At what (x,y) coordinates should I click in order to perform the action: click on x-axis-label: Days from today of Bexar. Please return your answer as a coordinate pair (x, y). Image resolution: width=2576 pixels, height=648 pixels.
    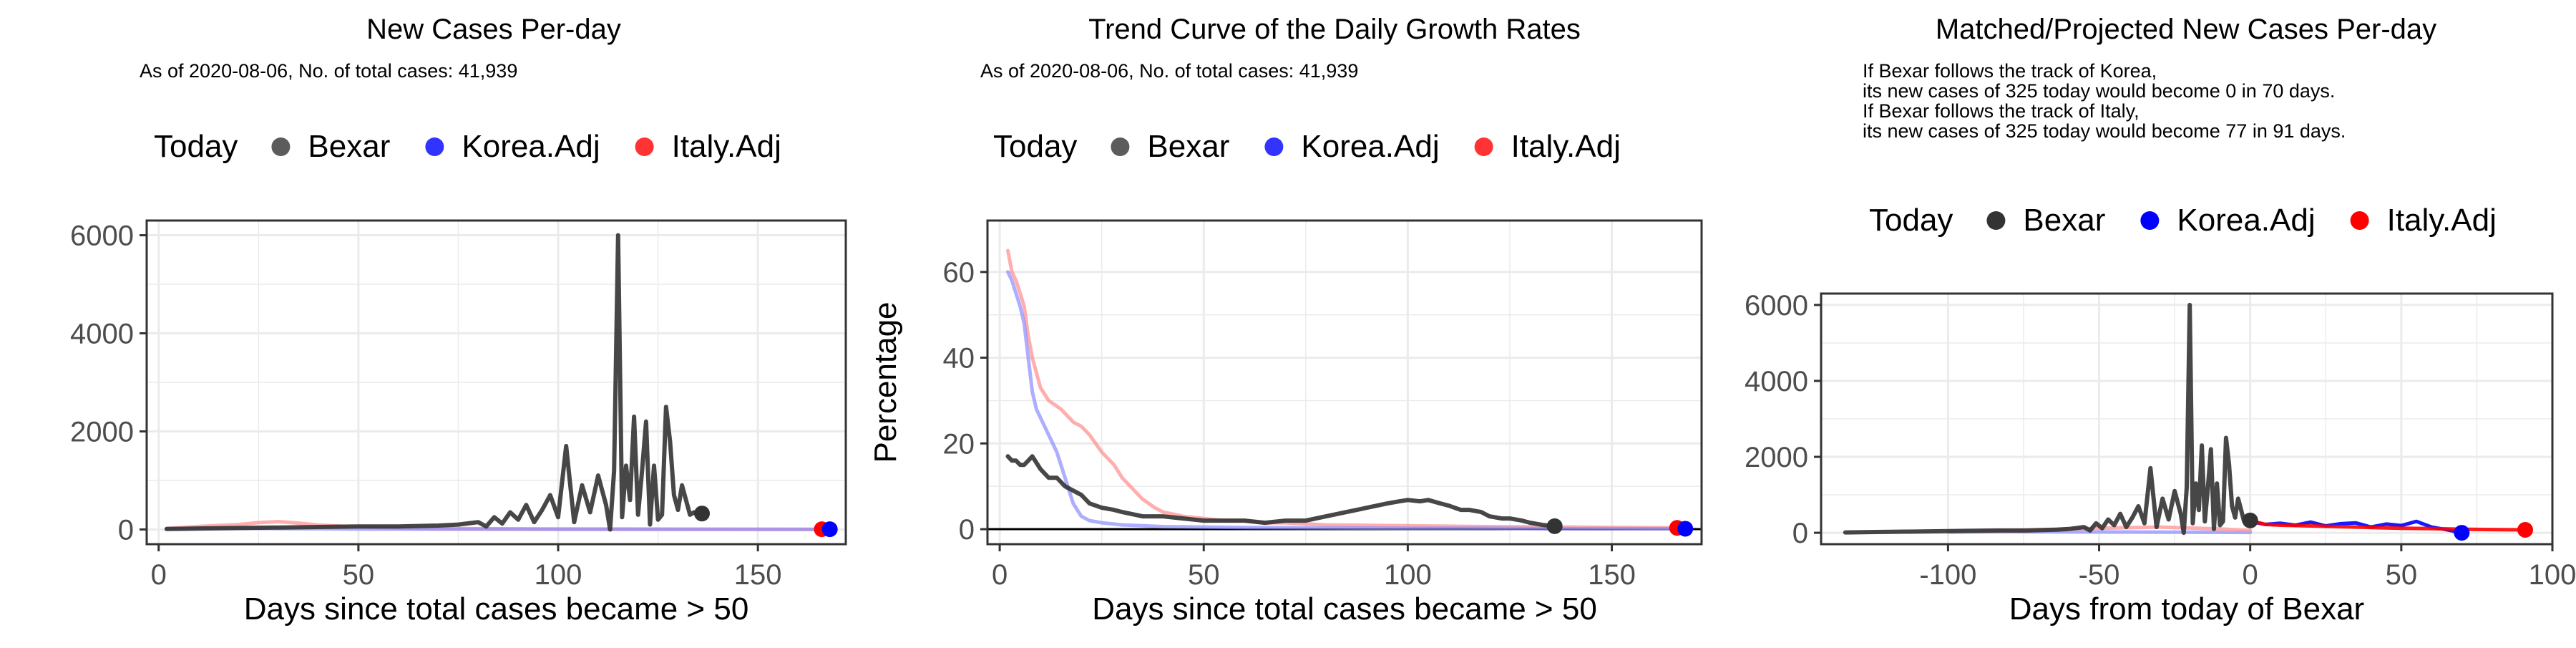
    Looking at the image, I should click on (2186, 609).